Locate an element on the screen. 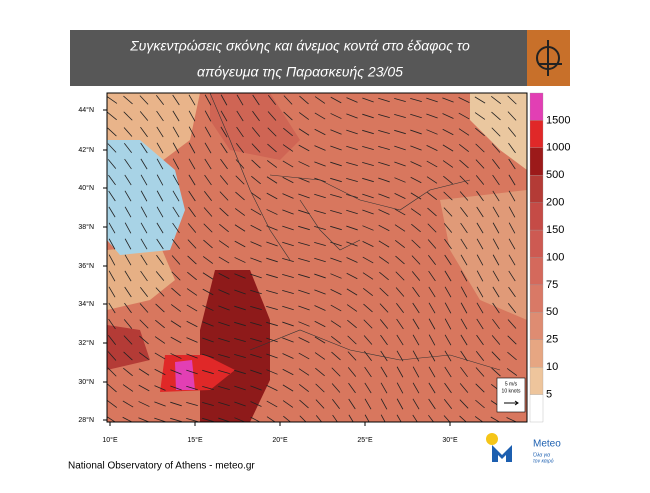 This screenshot has width=650, height=493. logo-tagline: τον καιρό is located at coordinates (543, 460).